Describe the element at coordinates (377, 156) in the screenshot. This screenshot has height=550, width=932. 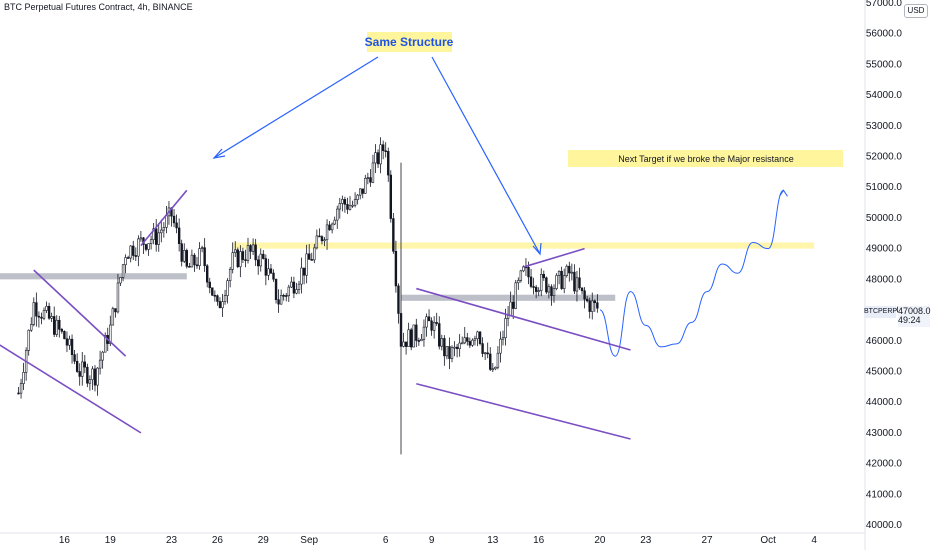
I see `structure-arrows` at that location.